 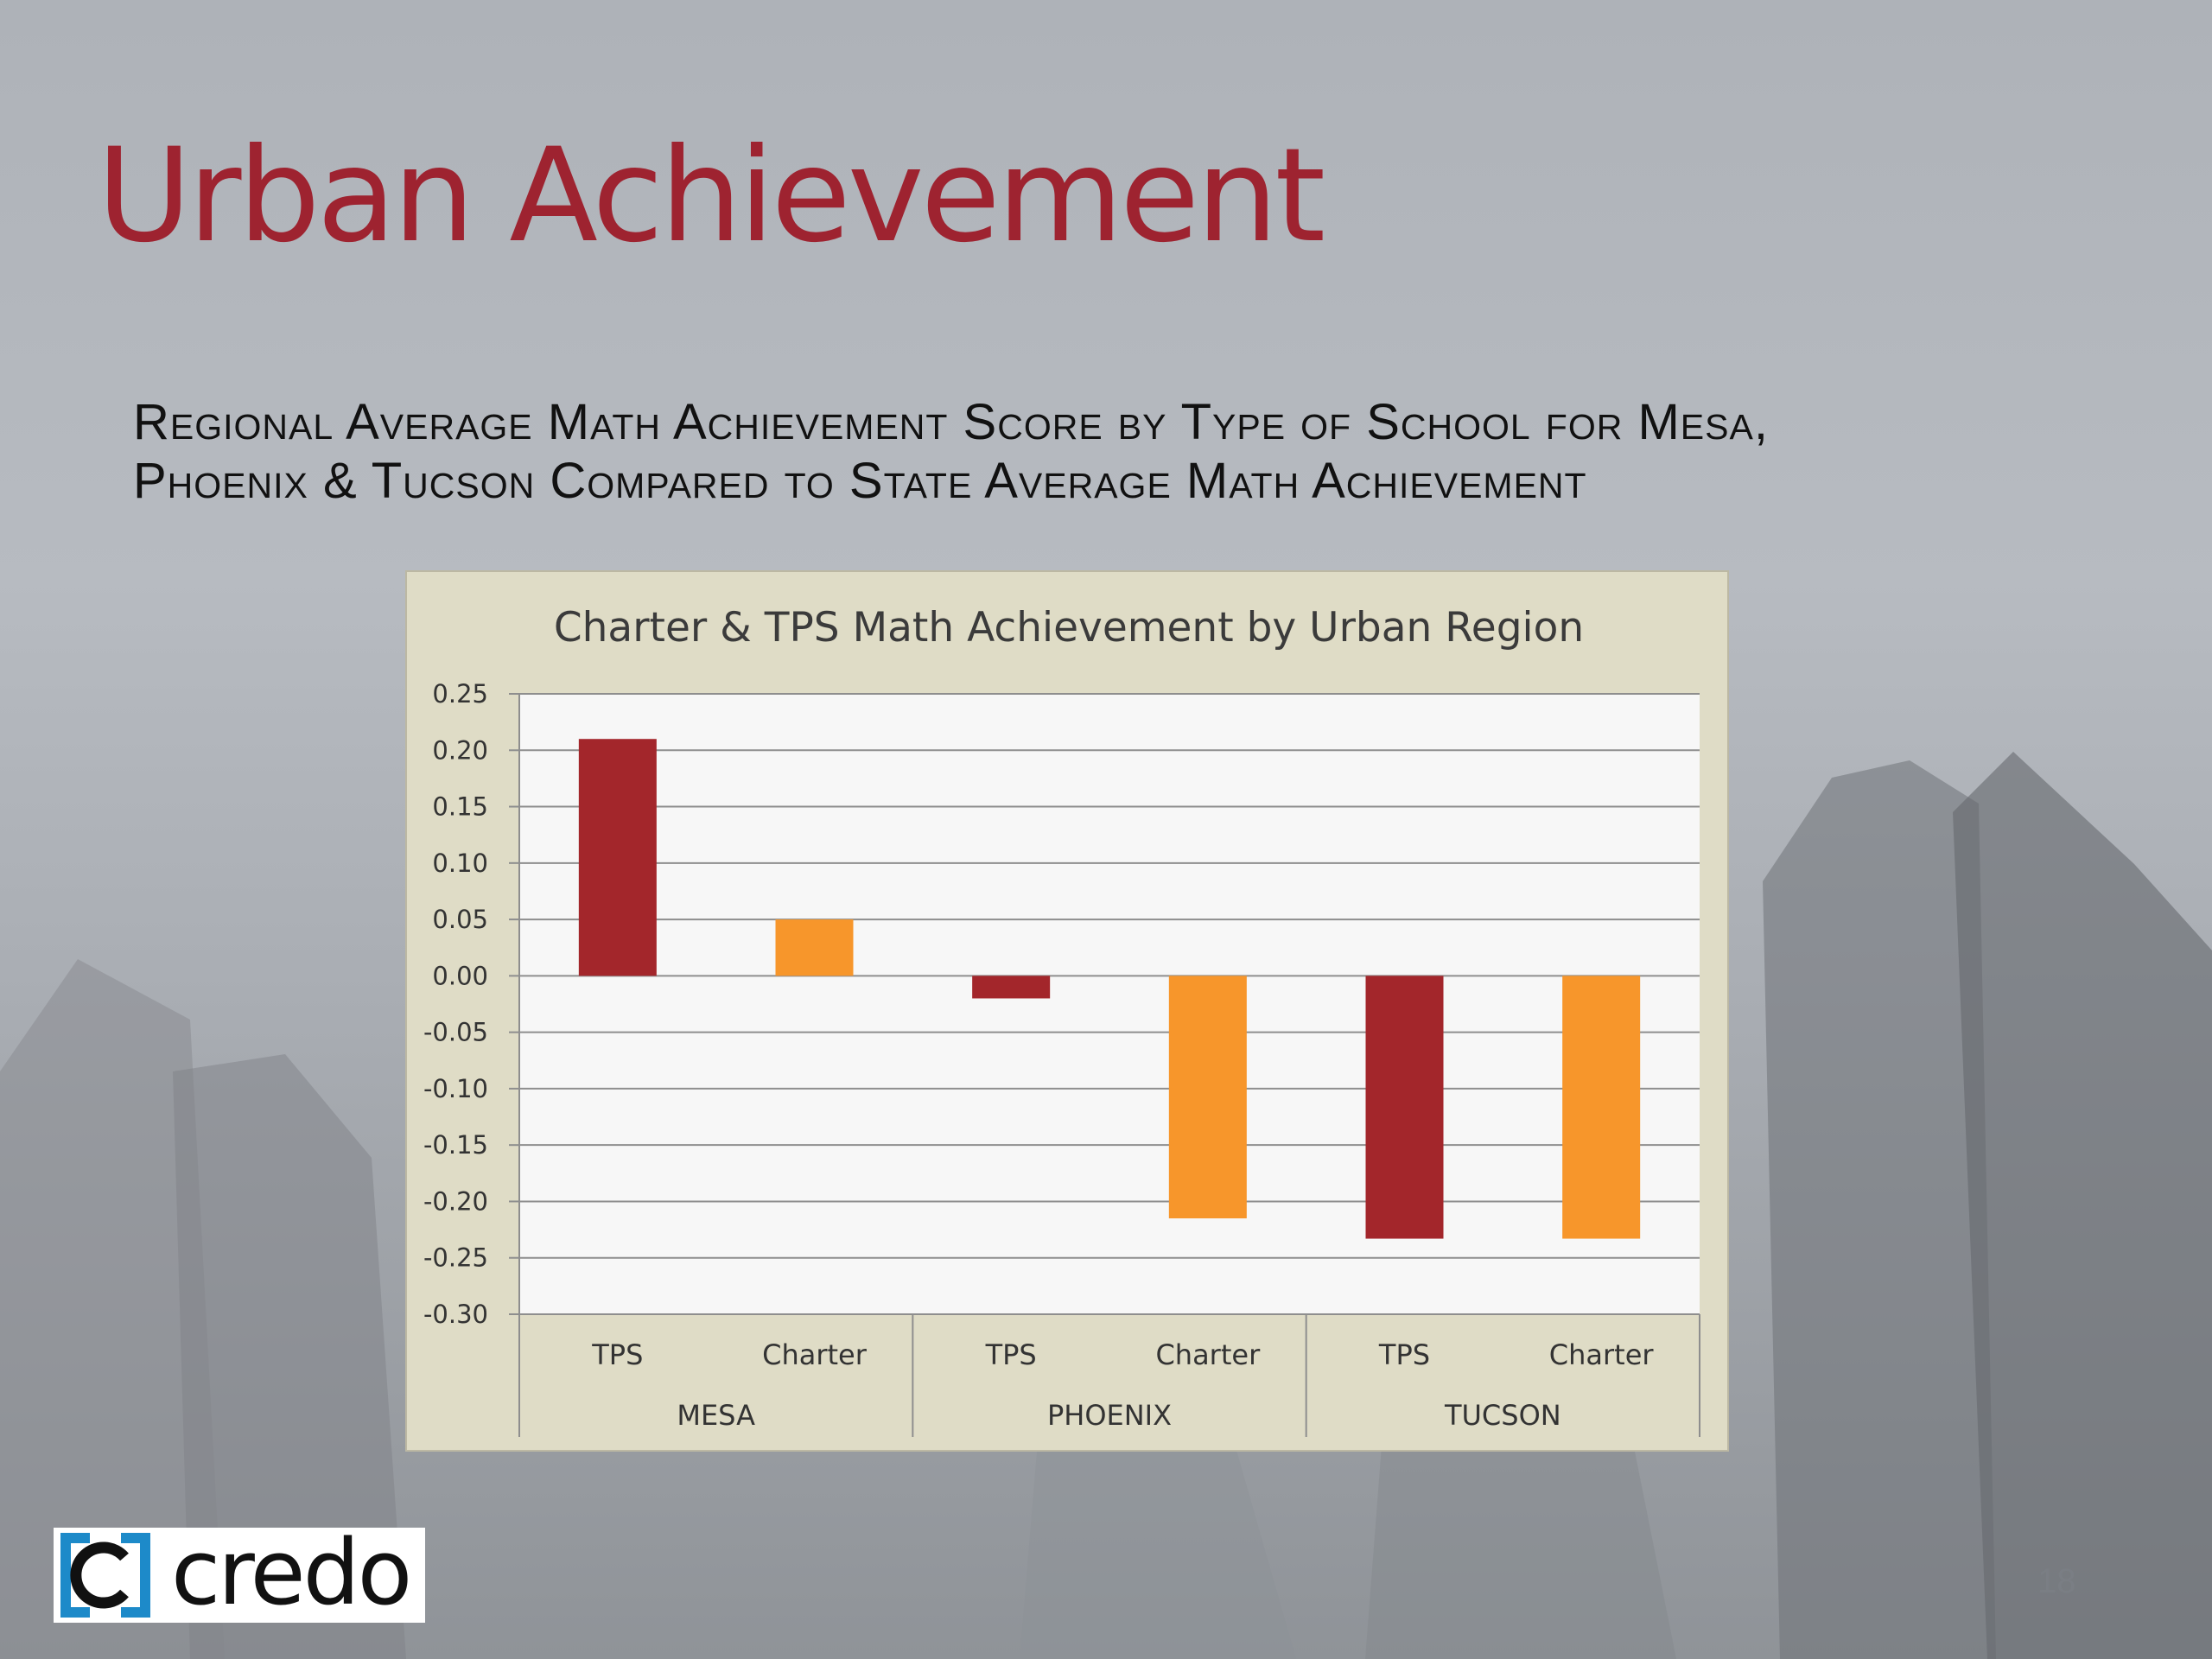 What do you see at coordinates (1502, 1415) in the screenshot?
I see `x-group-label: TUCSON` at bounding box center [1502, 1415].